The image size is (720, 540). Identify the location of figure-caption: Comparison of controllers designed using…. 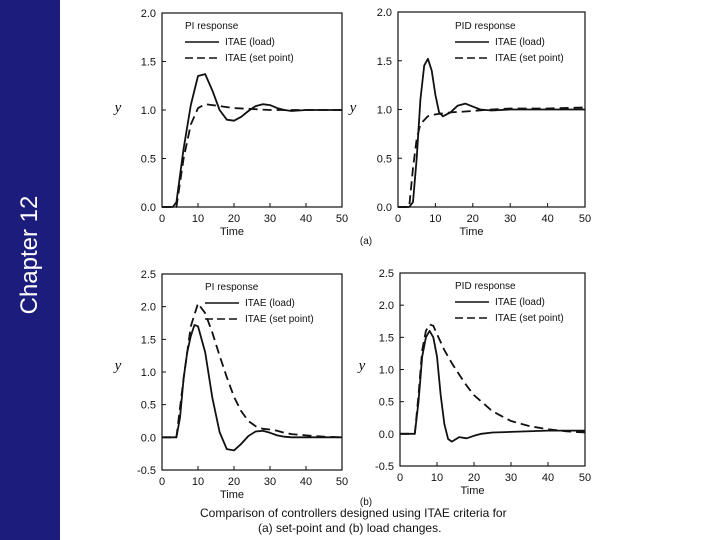
(410, 521).